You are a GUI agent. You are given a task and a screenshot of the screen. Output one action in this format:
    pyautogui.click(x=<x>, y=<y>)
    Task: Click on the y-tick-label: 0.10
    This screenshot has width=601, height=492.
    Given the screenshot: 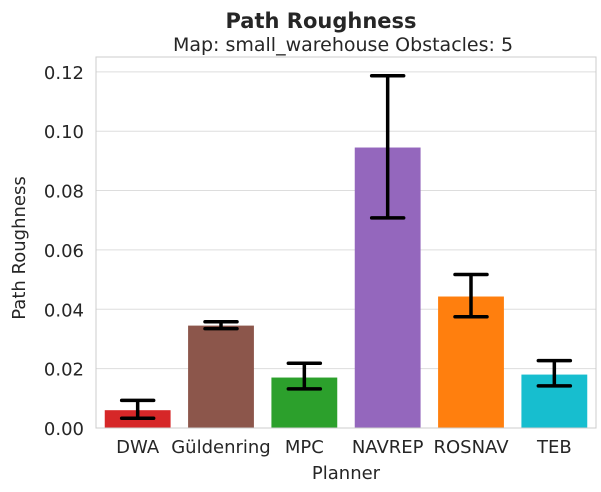 What is the action you would take?
    pyautogui.click(x=64, y=132)
    